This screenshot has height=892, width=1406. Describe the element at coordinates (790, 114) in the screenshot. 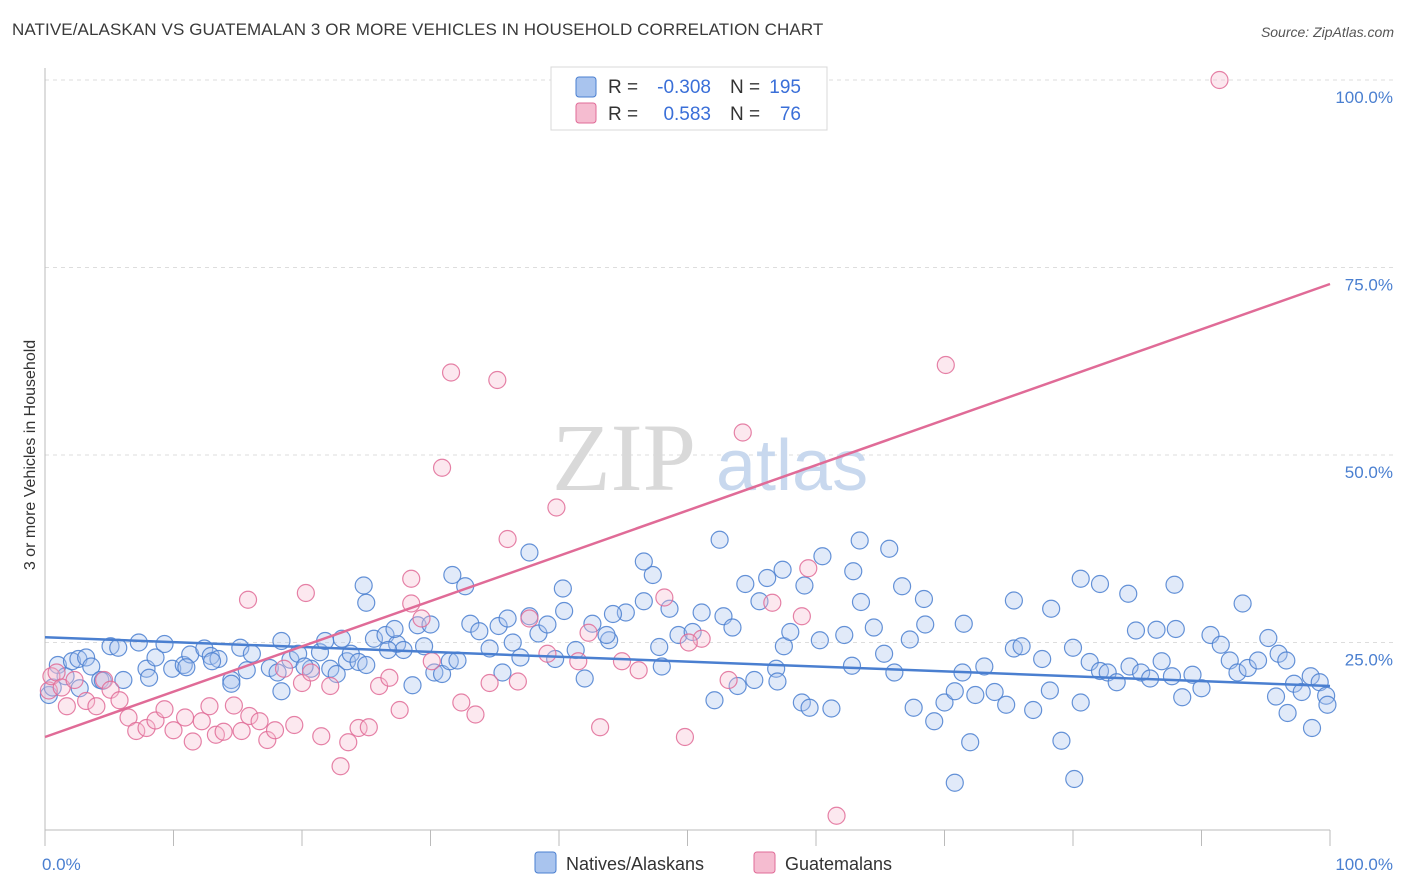

I see `legend-n-value-2: 76` at that location.